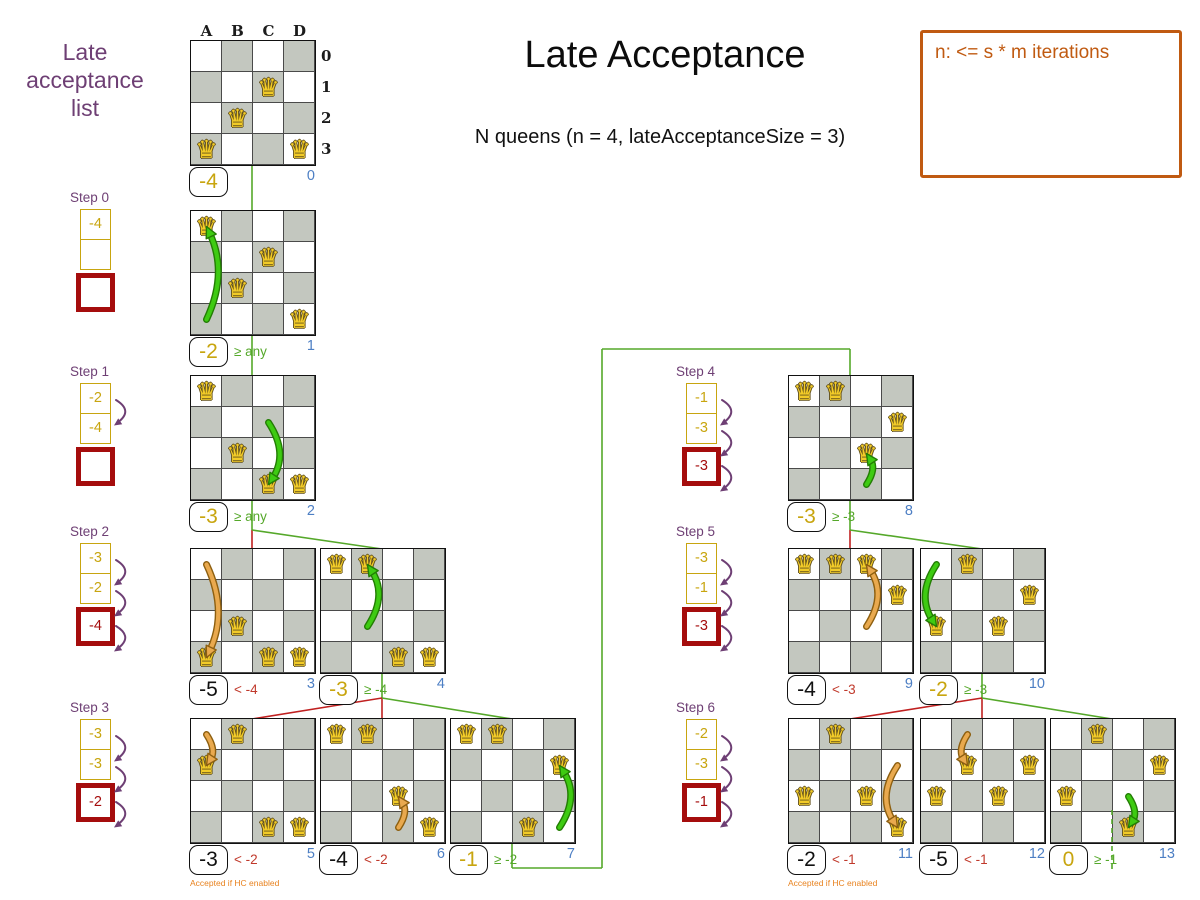 This screenshot has height=900, width=1200. I want to click on acceptance-annotation: ≥ -1, so click(1106, 859).